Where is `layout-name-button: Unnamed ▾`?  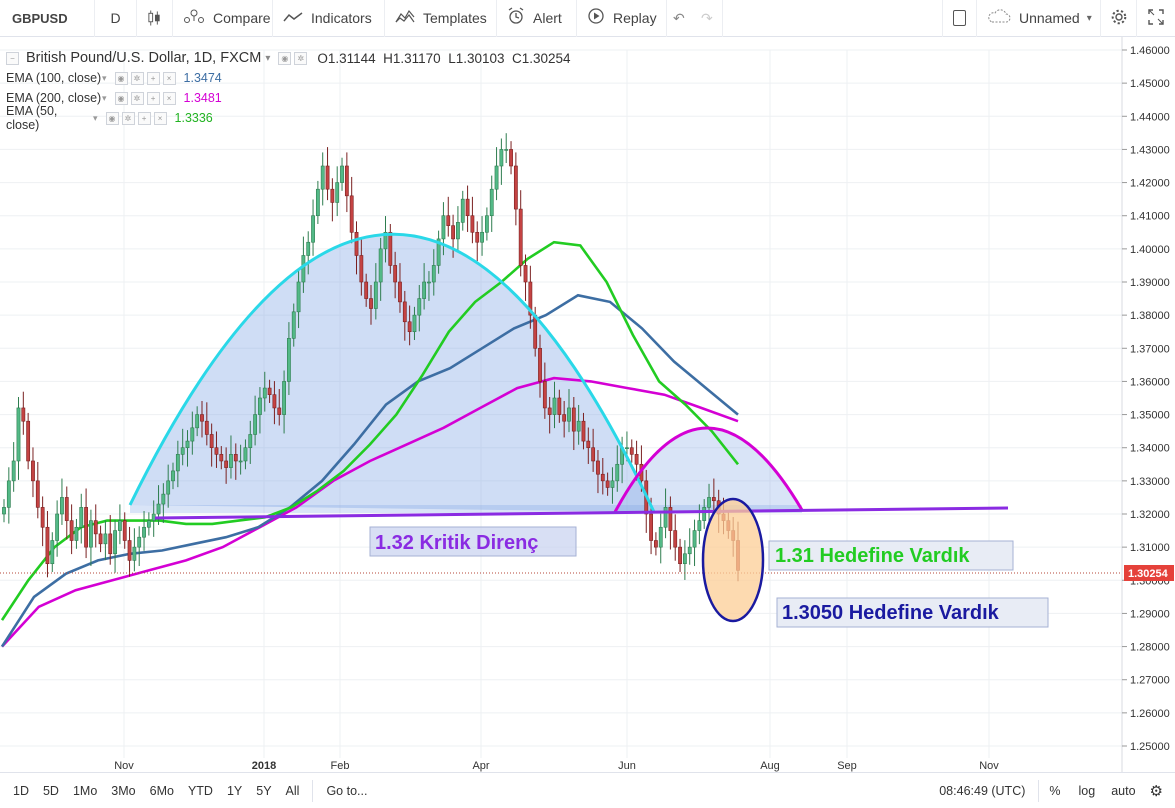 layout-name-button: Unnamed ▾ is located at coordinates (1039, 18).